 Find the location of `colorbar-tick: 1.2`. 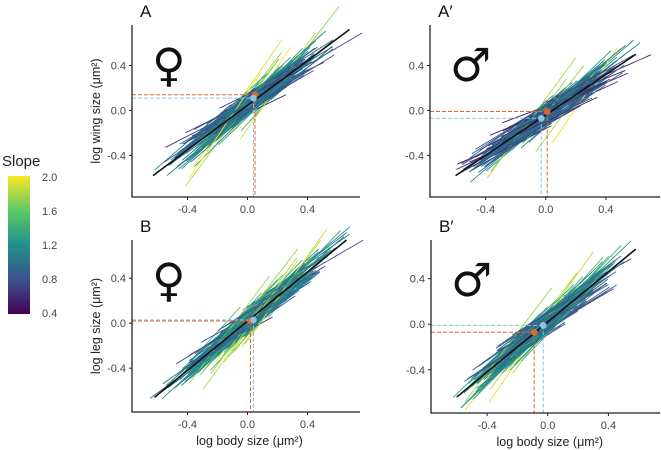

colorbar-tick: 1.2 is located at coordinates (49, 246).